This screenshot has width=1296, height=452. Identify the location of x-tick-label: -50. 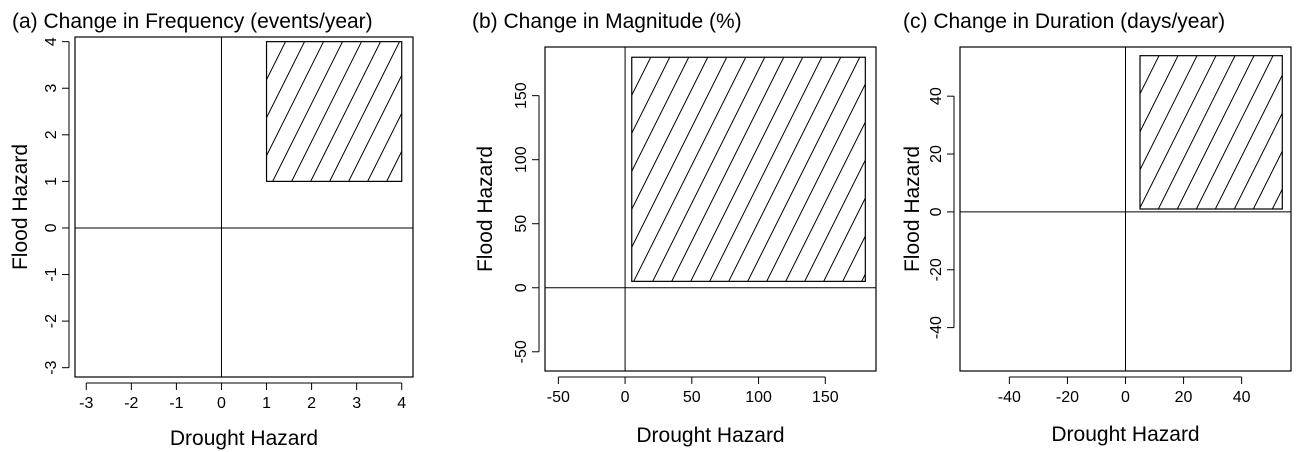
(558, 397).